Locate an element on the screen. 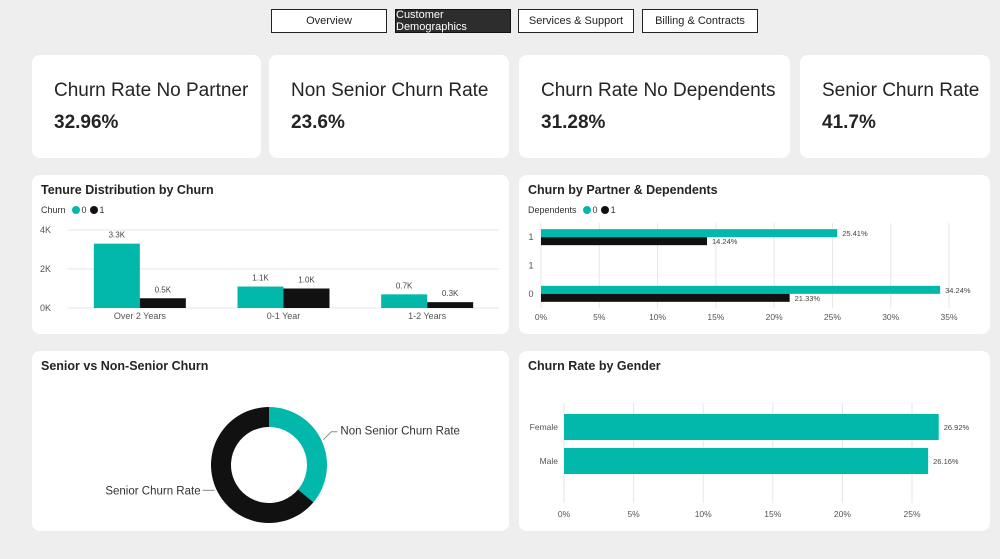 The image size is (1000, 559). slice-label: Non Senior Churn Rate is located at coordinates (400, 432).